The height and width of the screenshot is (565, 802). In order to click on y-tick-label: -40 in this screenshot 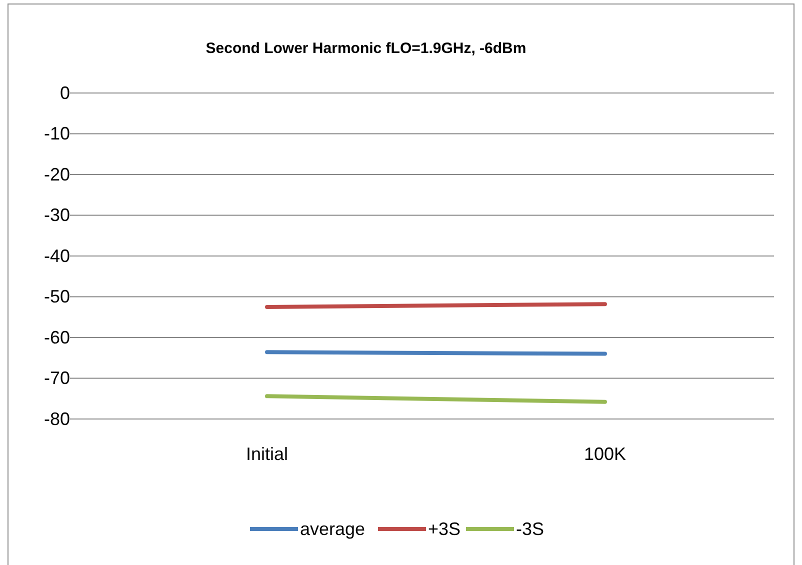, I will do `click(57, 256)`.